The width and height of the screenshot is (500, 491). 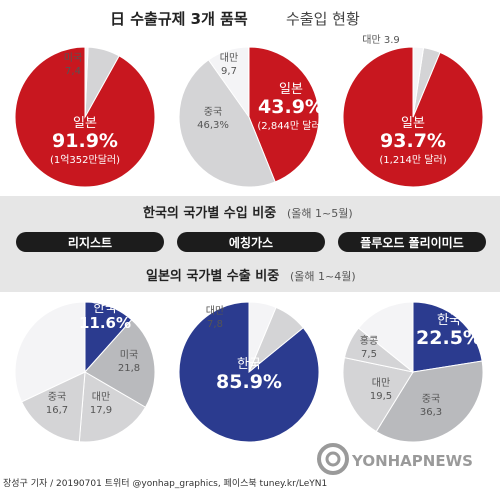 I want to click on page-title: 日 수출규제 3개 품목, so click(x=179, y=19).